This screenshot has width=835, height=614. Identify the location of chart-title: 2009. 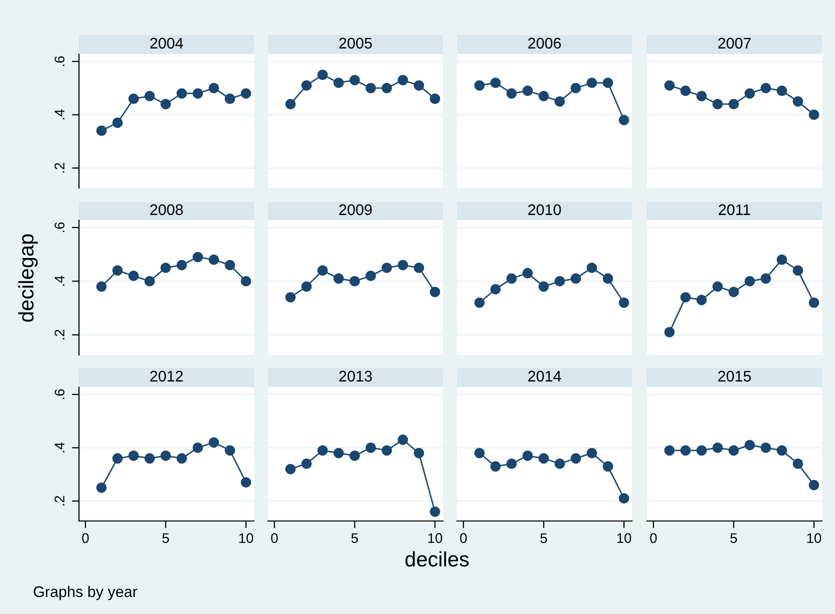
(355, 210).